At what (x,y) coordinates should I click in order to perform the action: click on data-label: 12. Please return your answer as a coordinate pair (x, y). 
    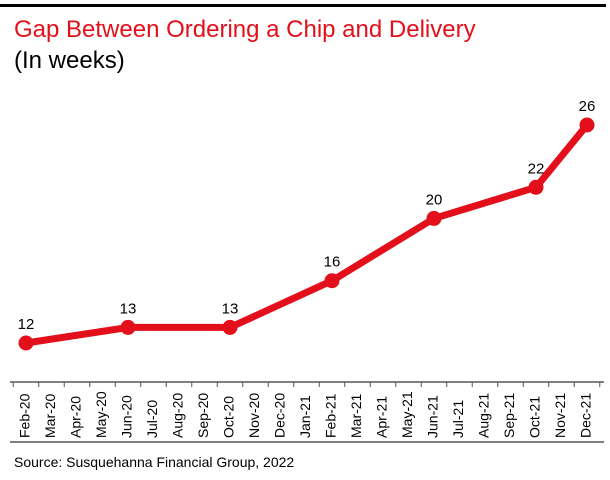
    Looking at the image, I should click on (26, 324).